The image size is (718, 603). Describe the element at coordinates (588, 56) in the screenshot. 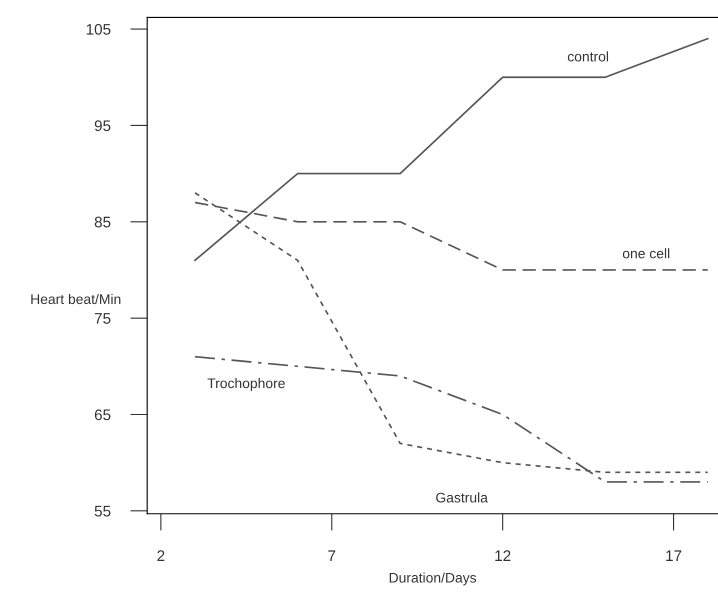

I see `series-label: control` at that location.